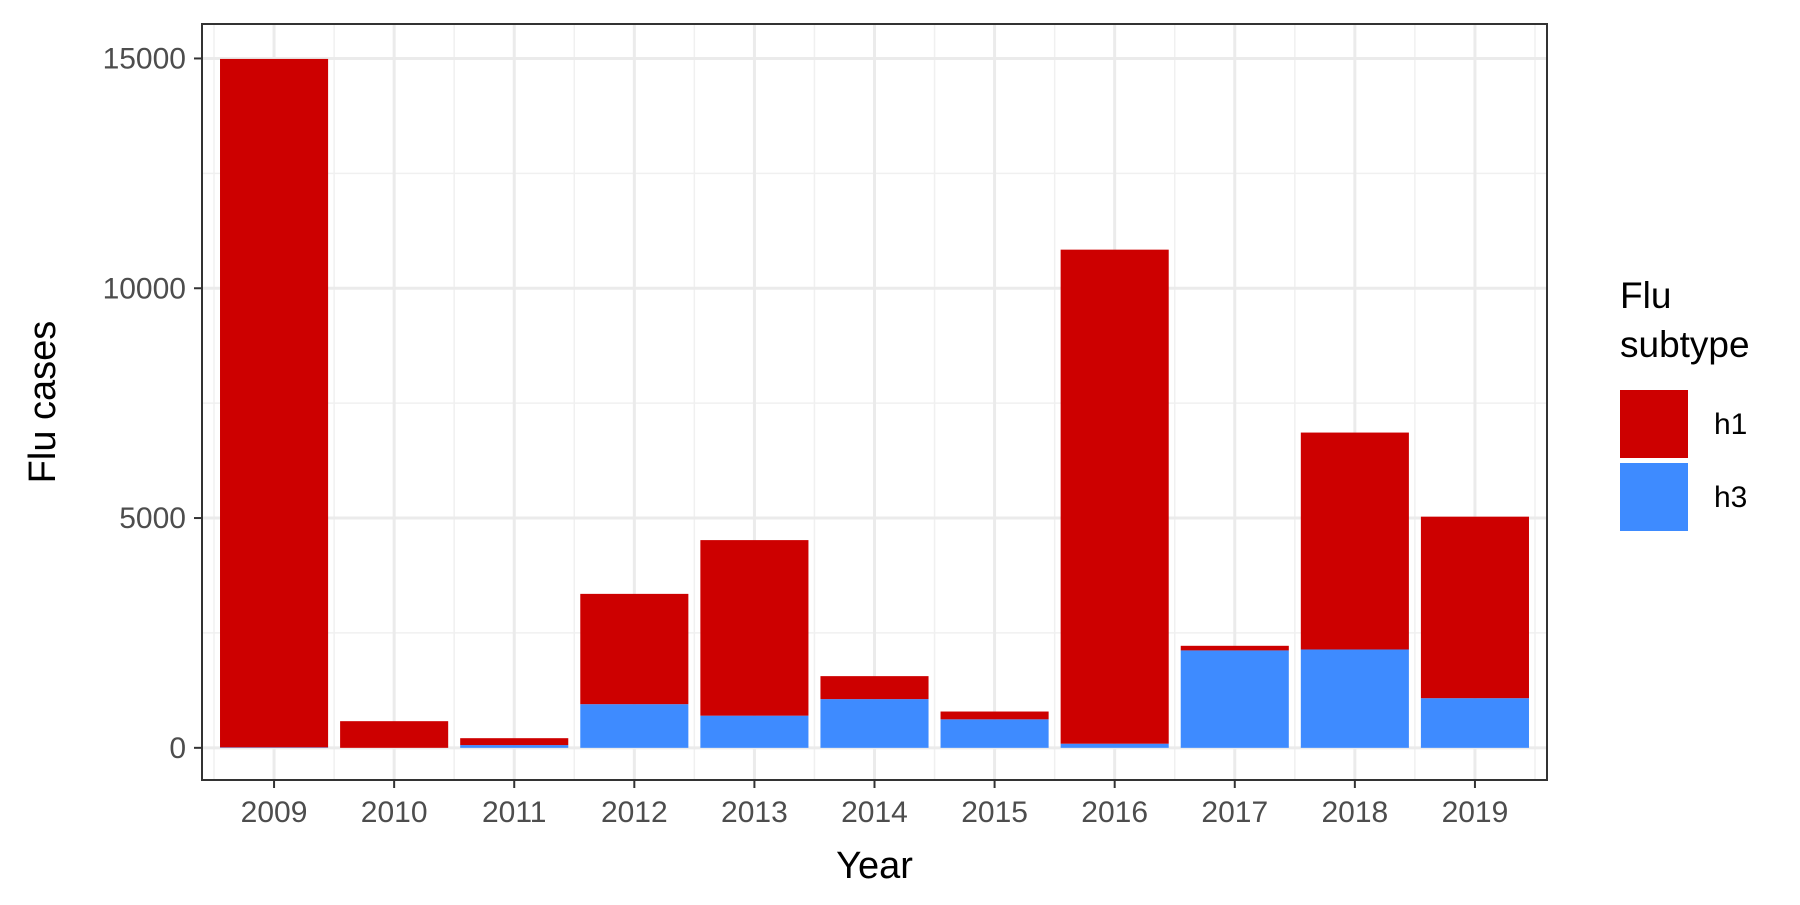 The width and height of the screenshot is (1800, 905). Describe the element at coordinates (394, 734) in the screenshot. I see `bar-h1-2010` at that location.